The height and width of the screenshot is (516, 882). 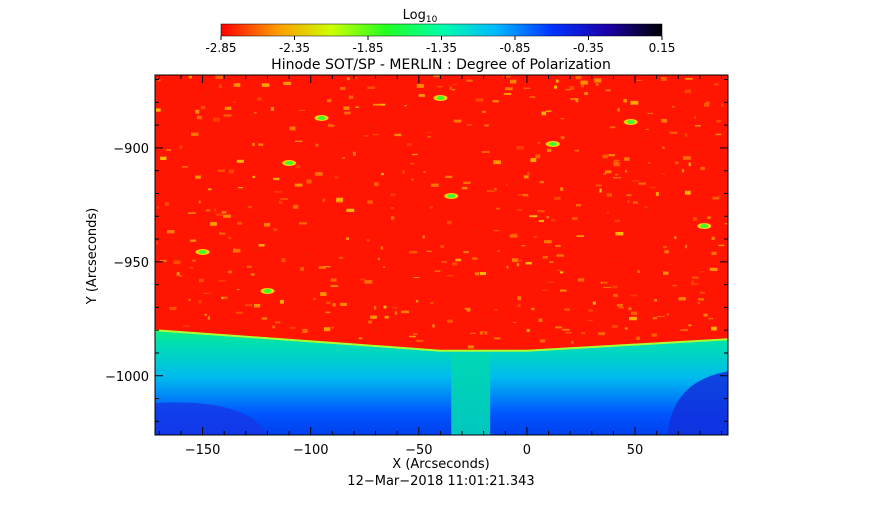 What do you see at coordinates (211, 418) in the screenshot?
I see `offlimb-dark-patch-left` at bounding box center [211, 418].